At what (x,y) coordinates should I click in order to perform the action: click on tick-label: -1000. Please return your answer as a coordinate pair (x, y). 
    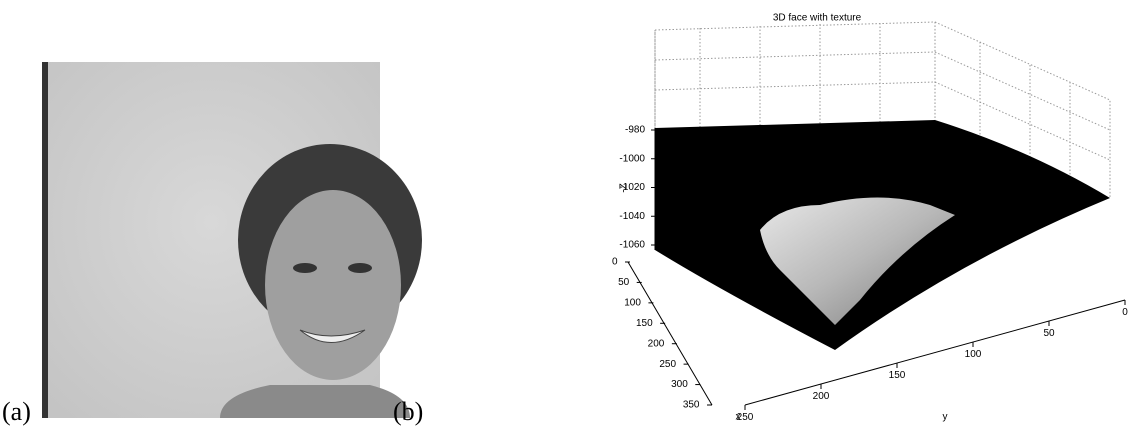
    Looking at the image, I should click on (632, 158).